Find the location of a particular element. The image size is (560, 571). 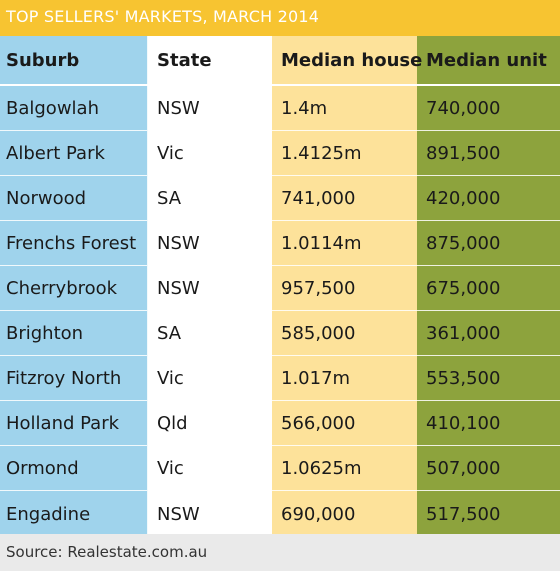

table-row: Norwood SA 741,000 420,000 is located at coordinates (280, 198).